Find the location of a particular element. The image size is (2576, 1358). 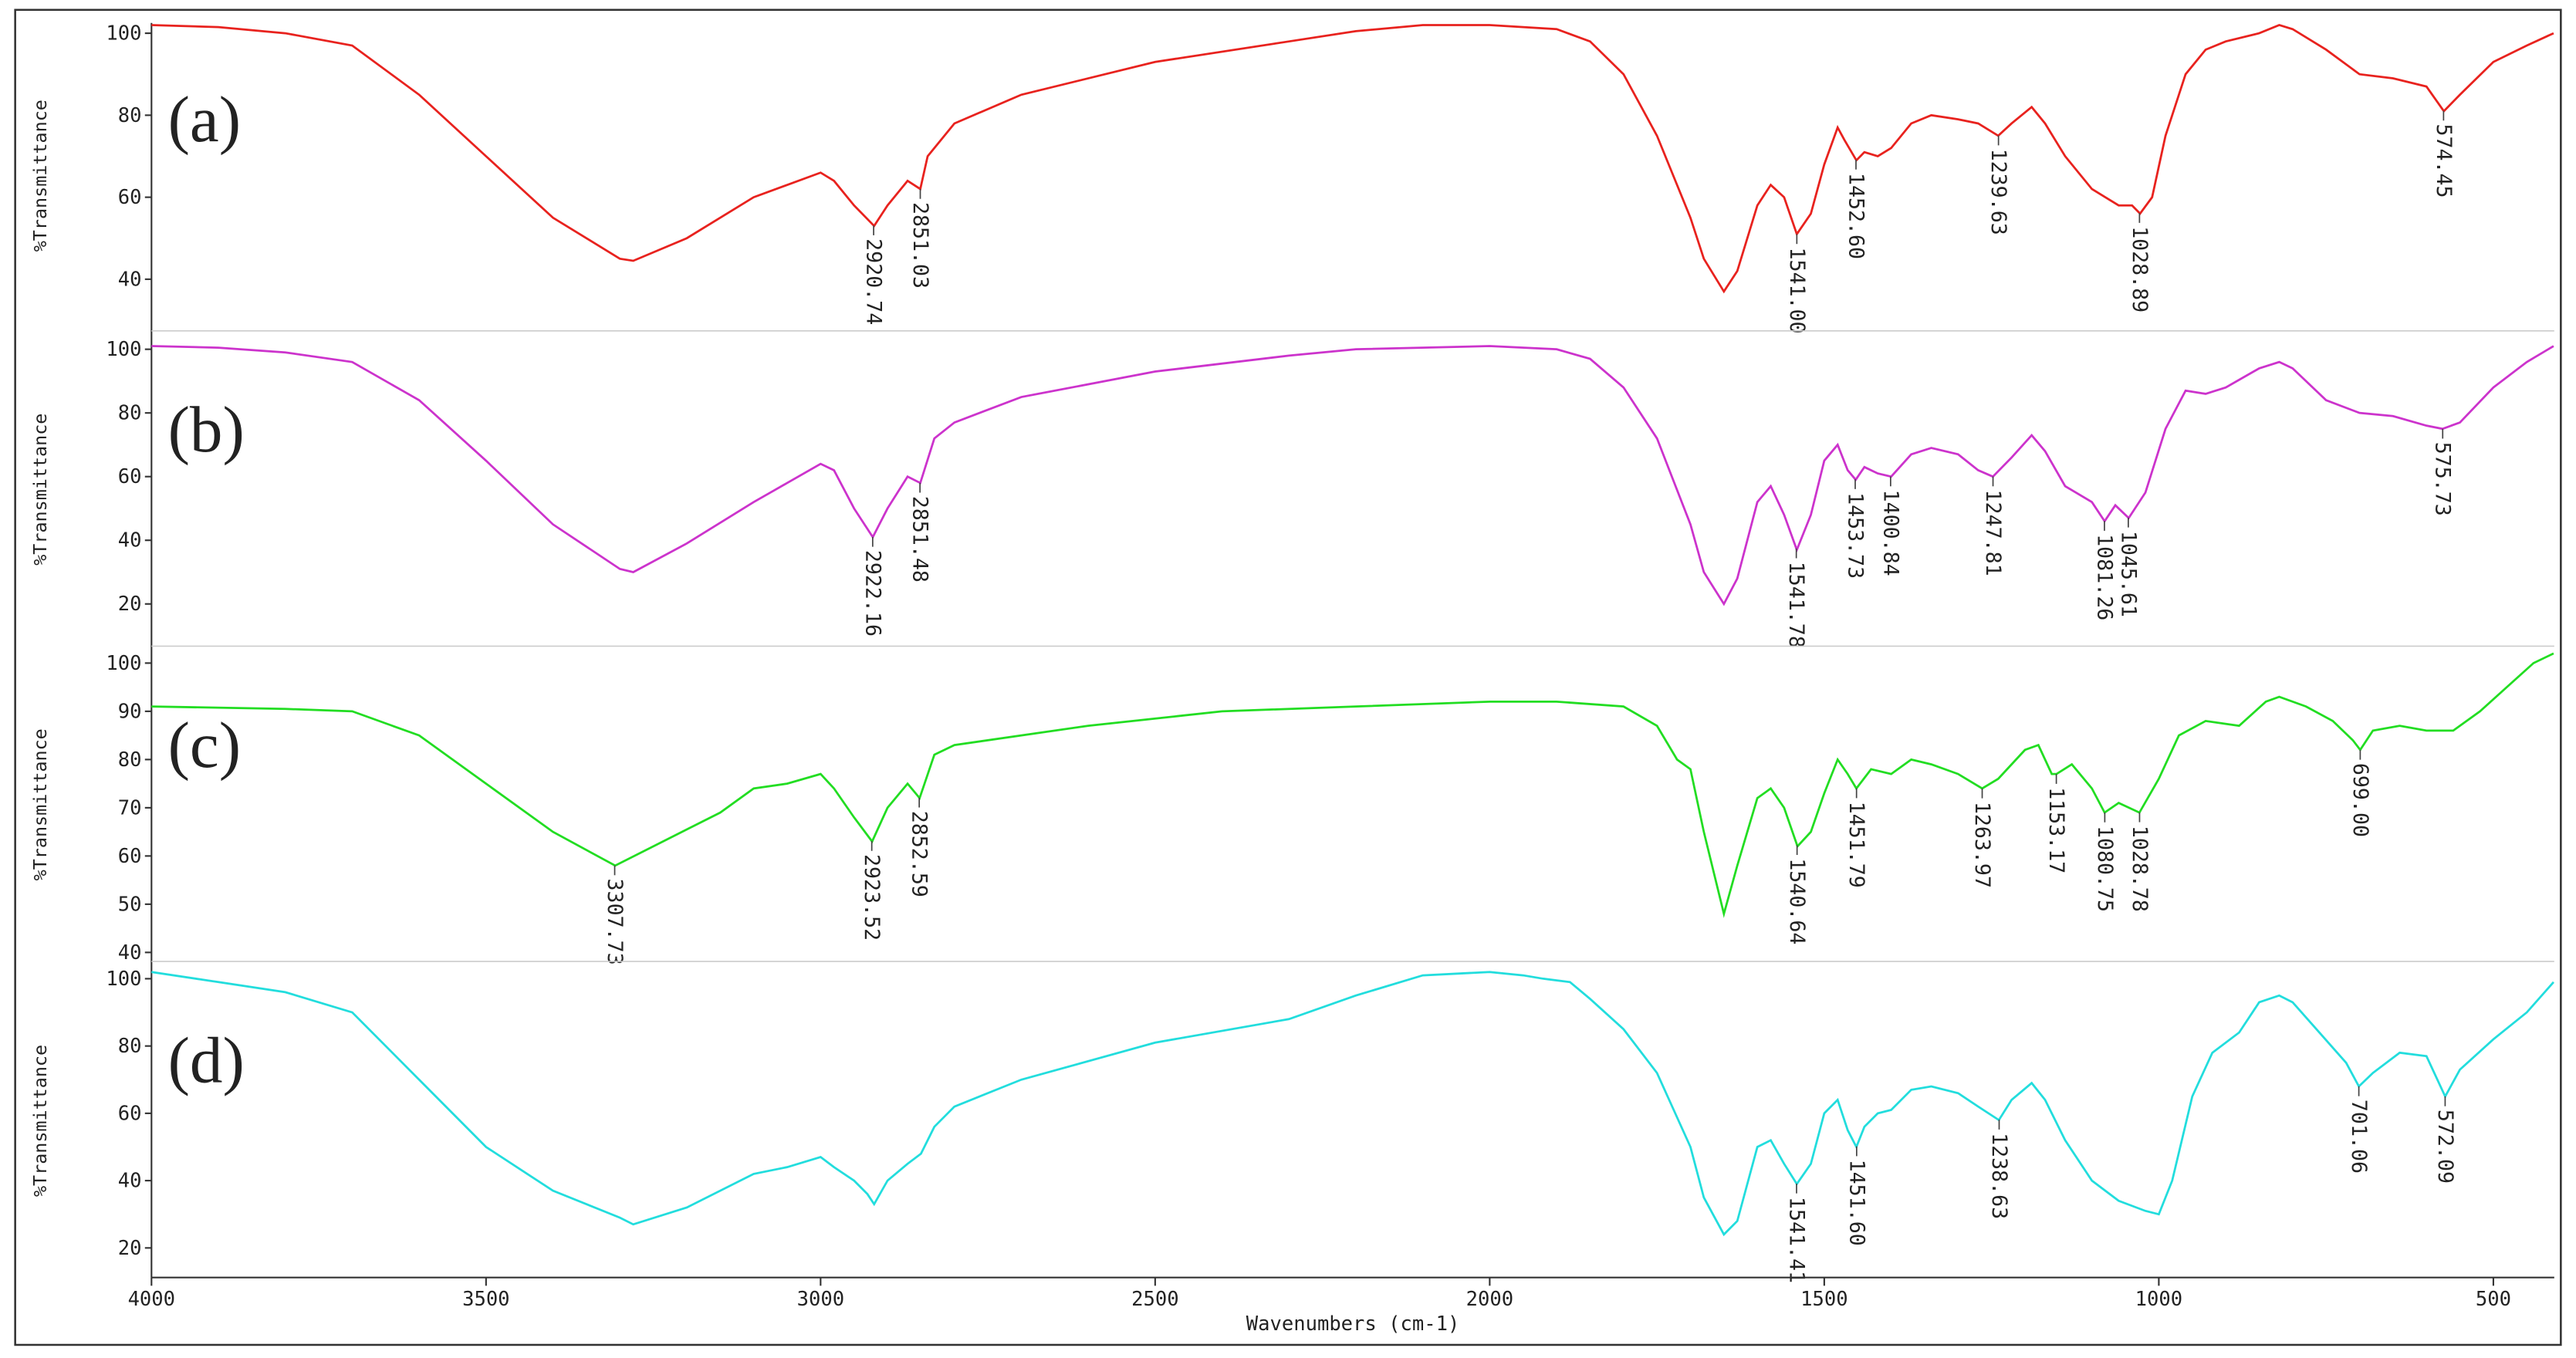

x-tick-label: 500 is located at coordinates (2493, 1300).